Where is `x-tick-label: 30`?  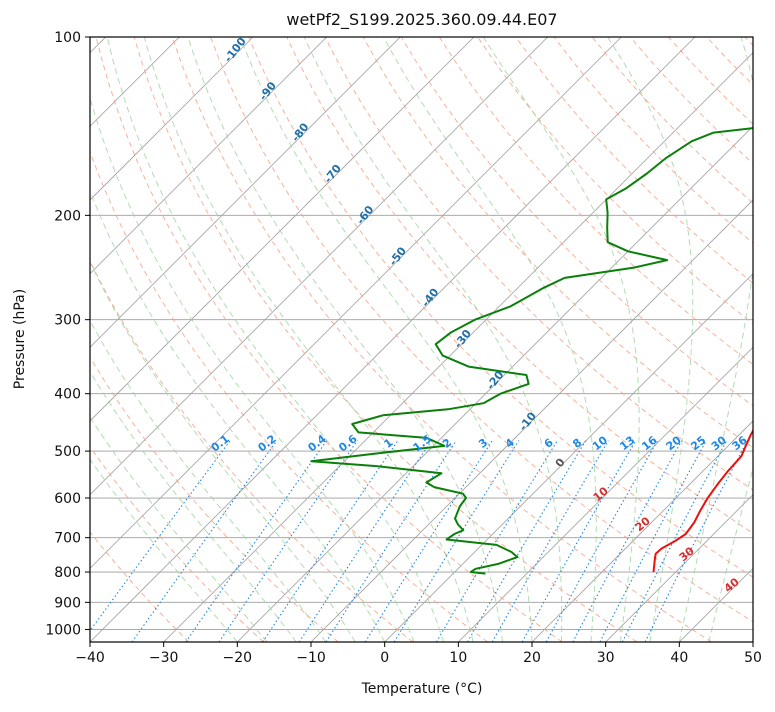 x-tick-label: 30 is located at coordinates (606, 658).